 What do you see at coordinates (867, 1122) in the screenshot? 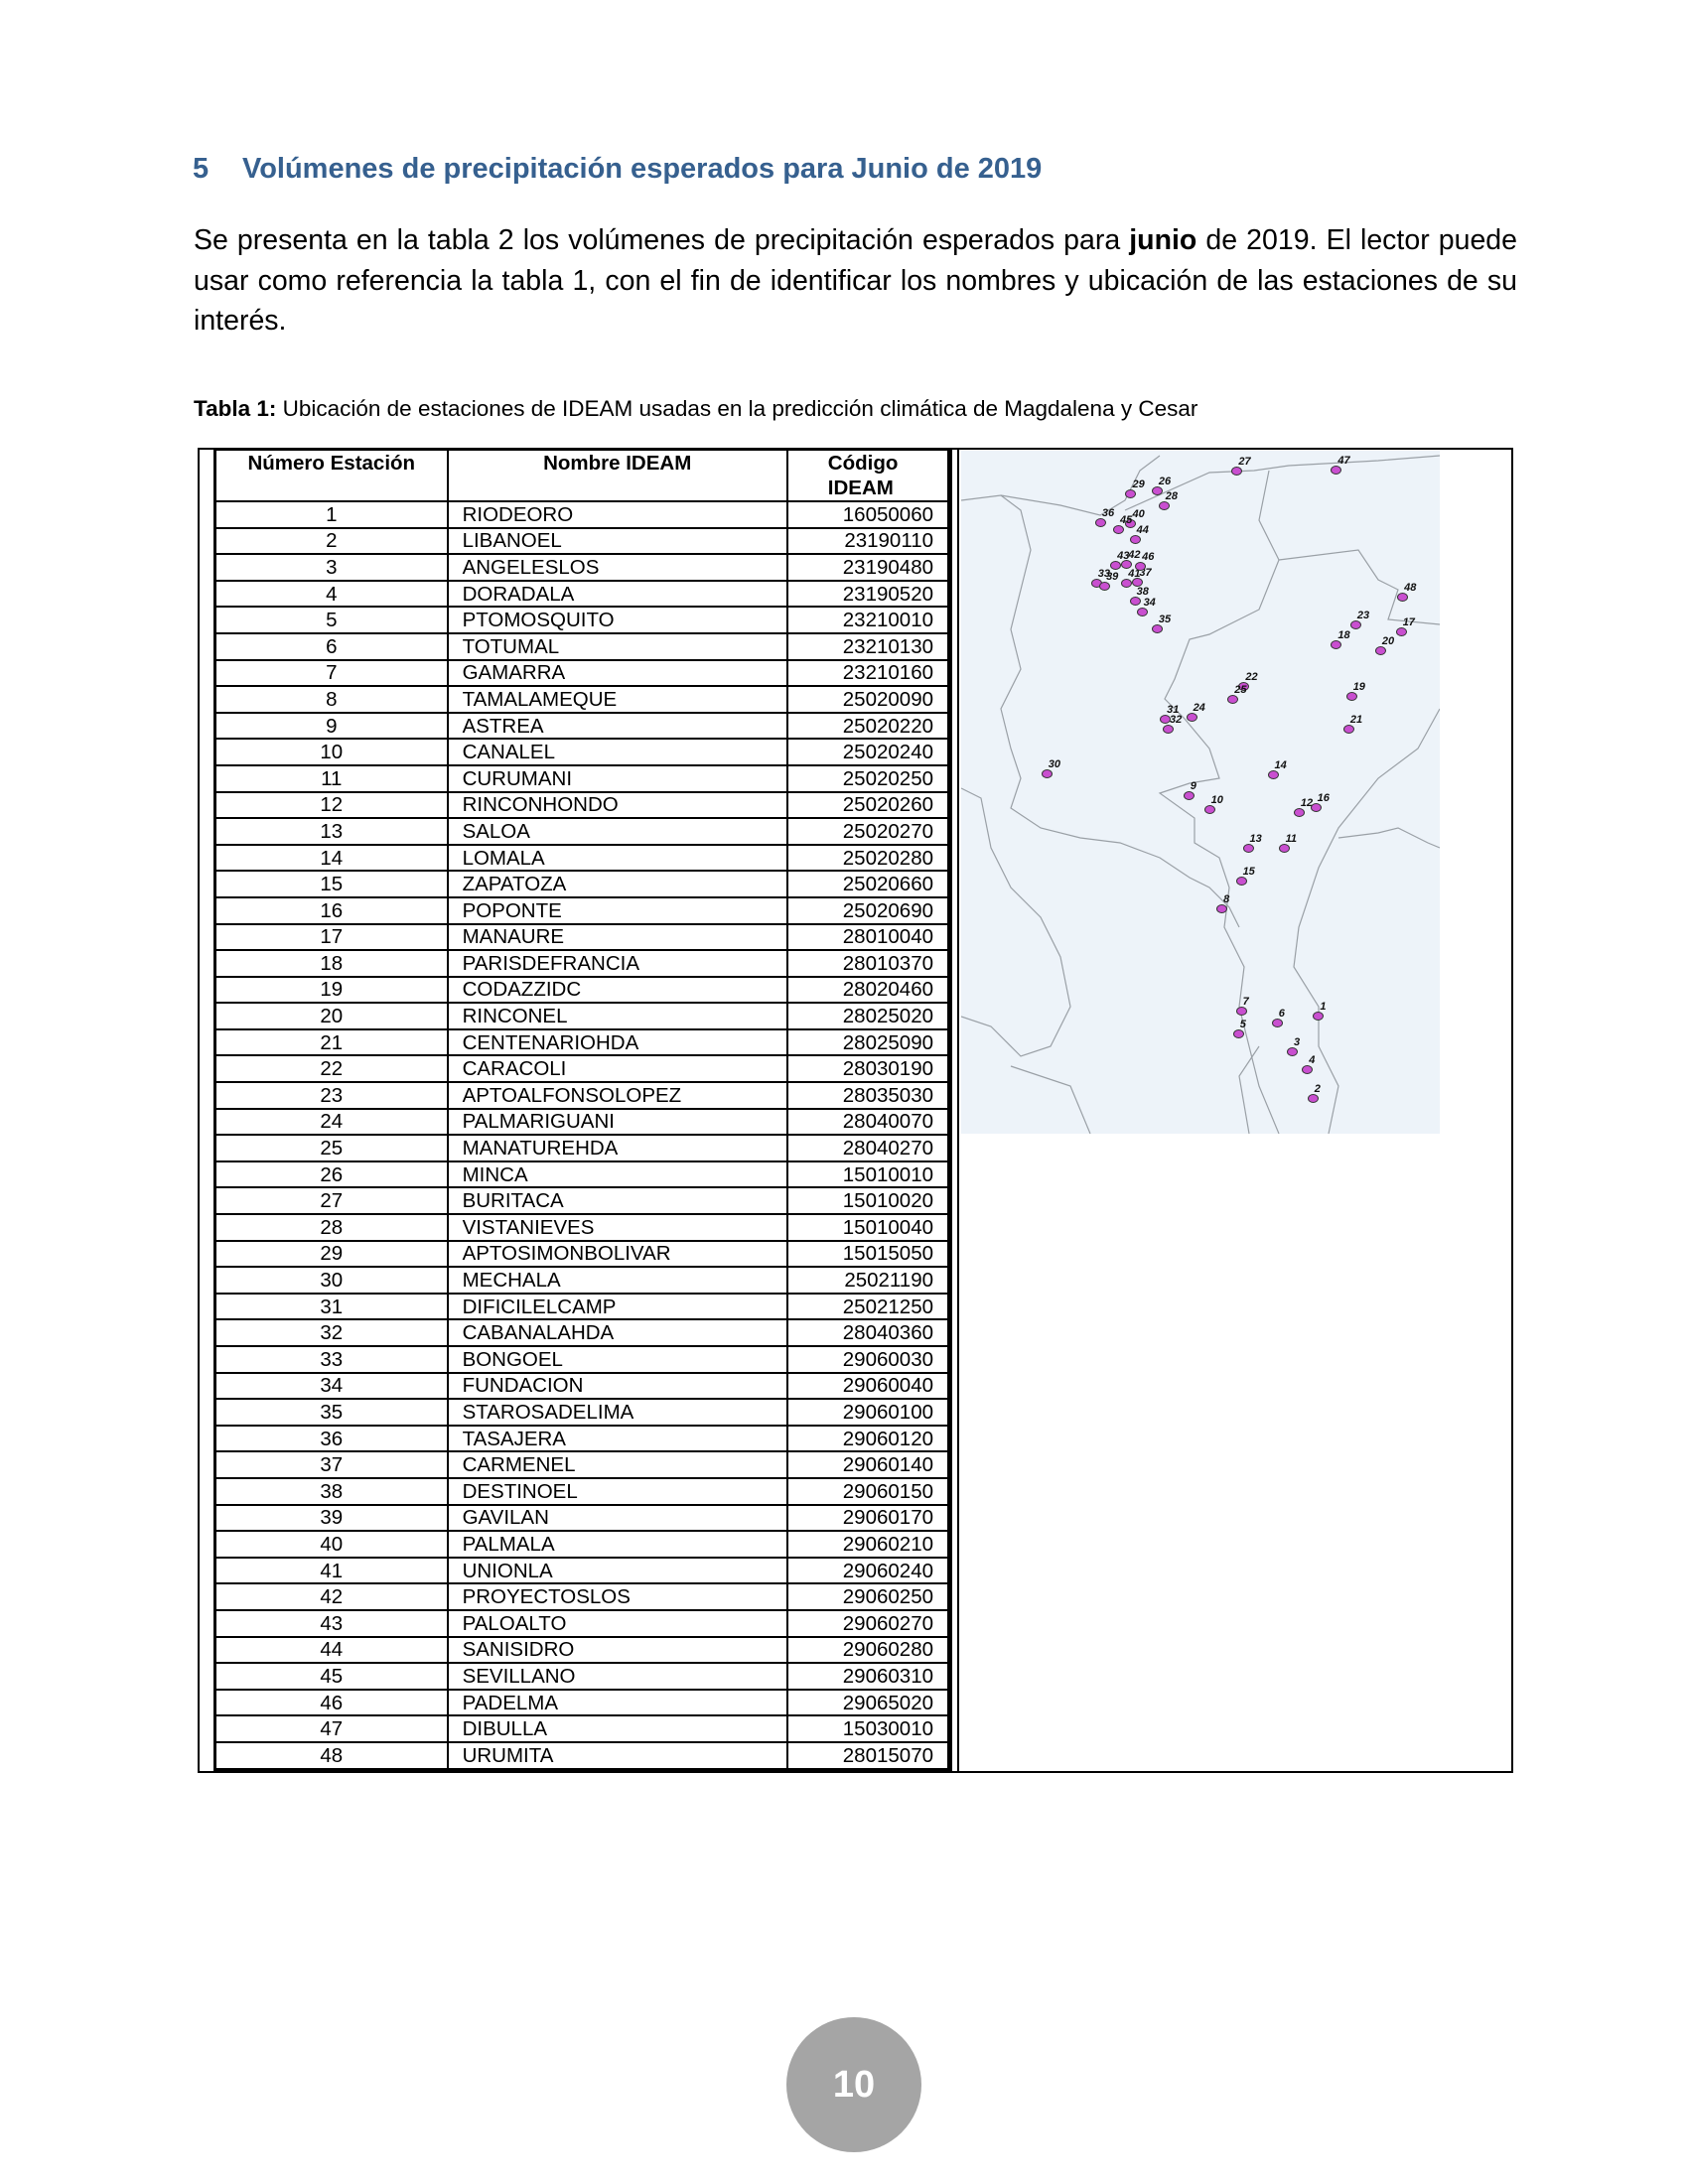
I see `station-code: 28040070` at bounding box center [867, 1122].